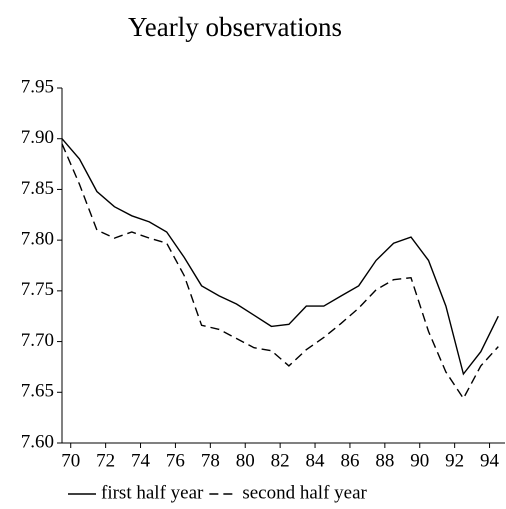 Image resolution: width=506 pixels, height=509 pixels. Describe the element at coordinates (37, 441) in the screenshot. I see `y-tick-label: 7.60` at that location.